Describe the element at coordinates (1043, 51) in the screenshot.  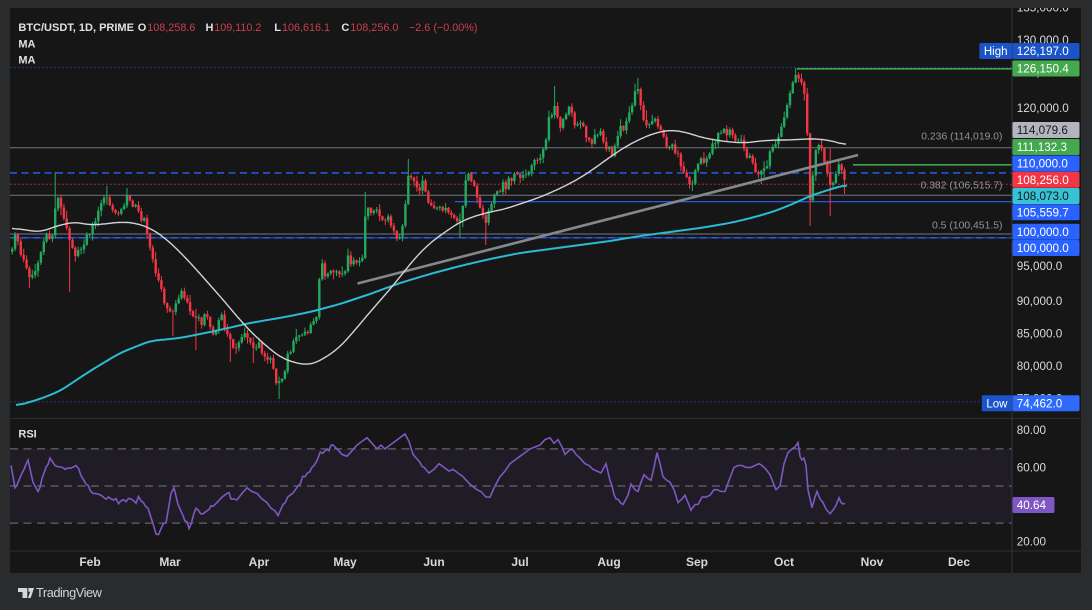
I see `svg-text: 126,197.0` at that location.